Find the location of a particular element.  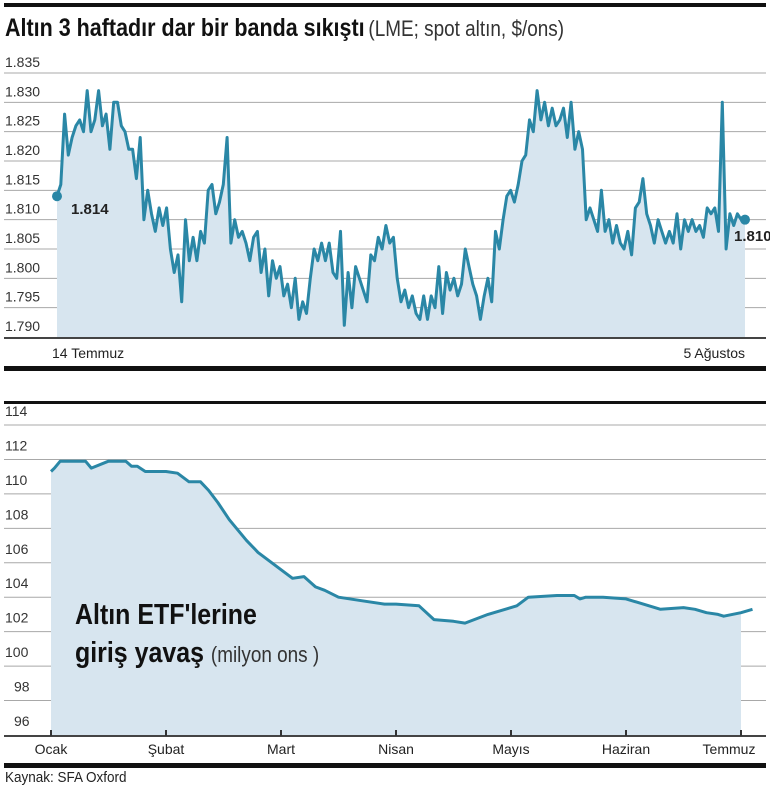

y-tick-label: 102 is located at coordinates (17, 618).